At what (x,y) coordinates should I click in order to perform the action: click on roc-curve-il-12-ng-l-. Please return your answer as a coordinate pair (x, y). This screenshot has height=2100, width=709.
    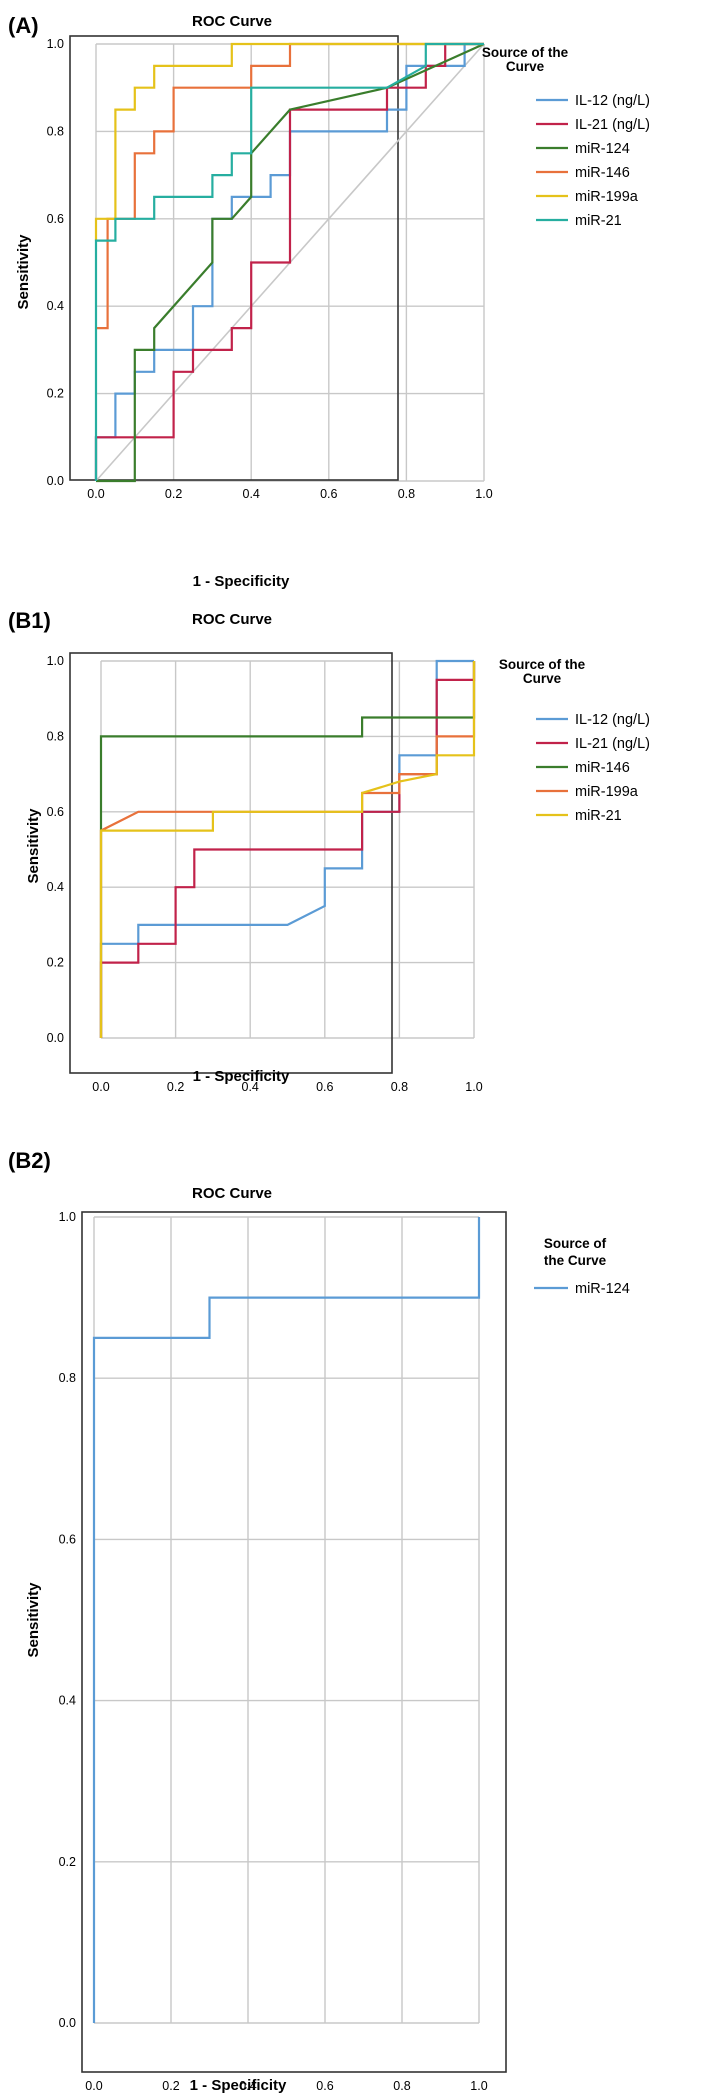
    Looking at the image, I should click on (286, 848).